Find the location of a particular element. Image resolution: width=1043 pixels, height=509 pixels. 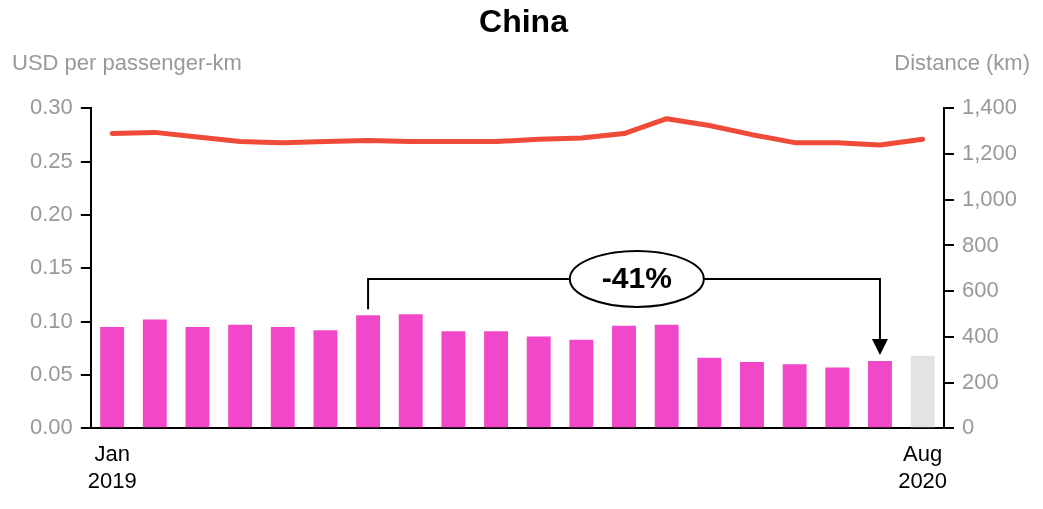

x-tick-label: Jan 2019 is located at coordinates (112, 467).